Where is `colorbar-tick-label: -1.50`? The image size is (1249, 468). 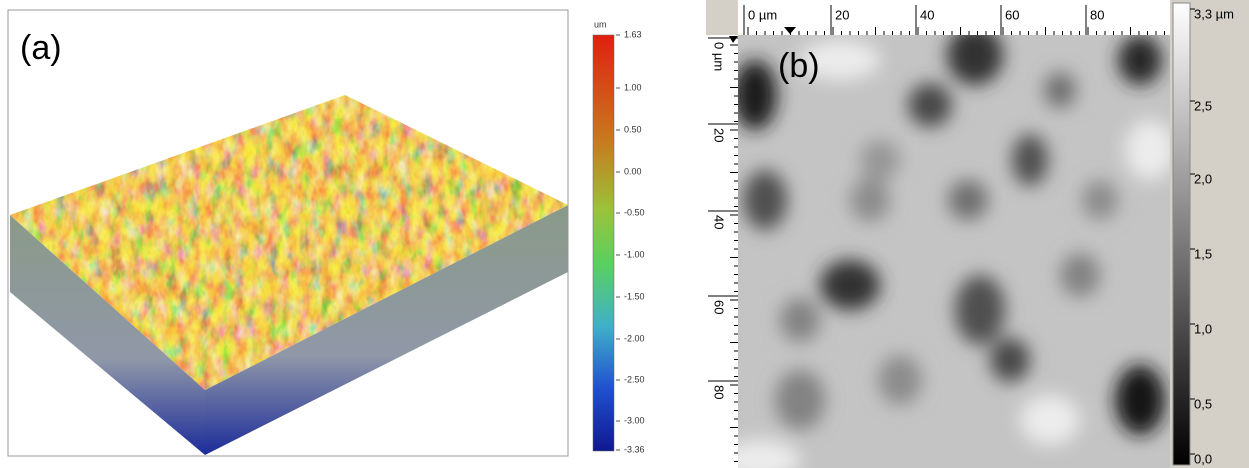
colorbar-tick-label: -1.50 is located at coordinates (634, 296).